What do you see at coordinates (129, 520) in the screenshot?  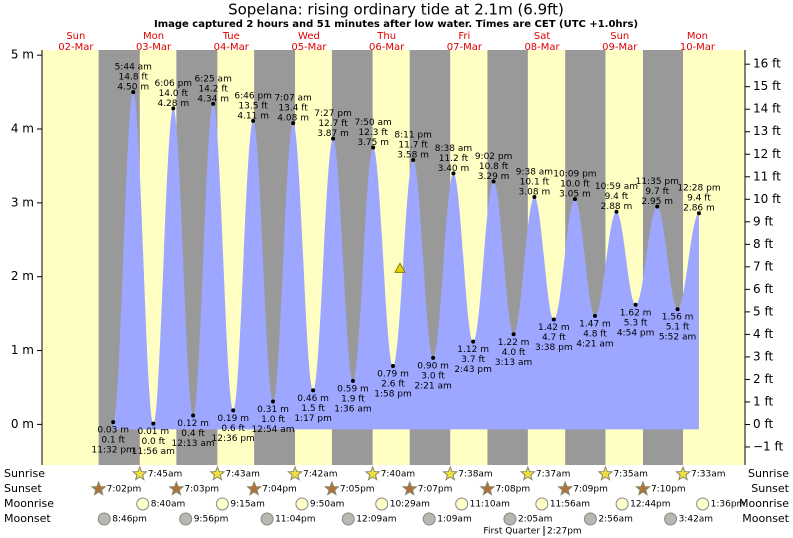 I see `row-time: 8:46pm` at bounding box center [129, 520].